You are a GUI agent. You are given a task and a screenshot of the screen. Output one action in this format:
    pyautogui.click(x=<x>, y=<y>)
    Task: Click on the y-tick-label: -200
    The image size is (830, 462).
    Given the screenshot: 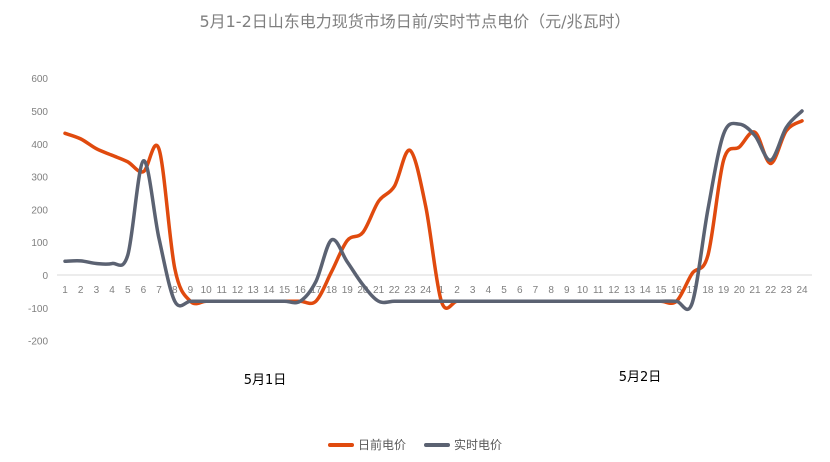 What is the action you would take?
    pyautogui.click(x=38, y=342)
    